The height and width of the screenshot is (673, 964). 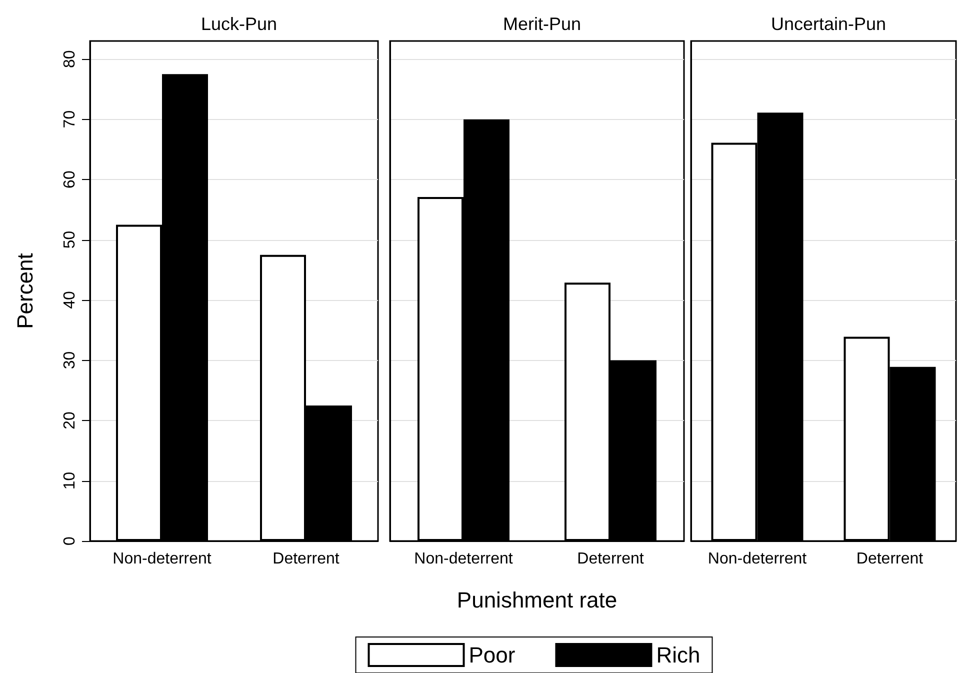 What do you see at coordinates (70, 421) in the screenshot?
I see `y-tick-label: 20` at bounding box center [70, 421].